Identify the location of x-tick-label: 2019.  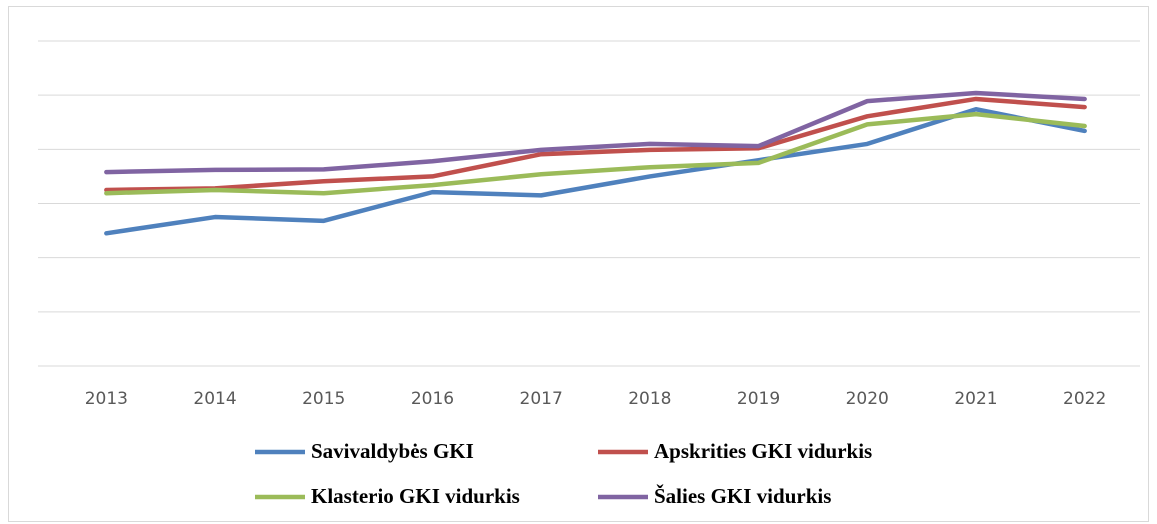
(758, 399).